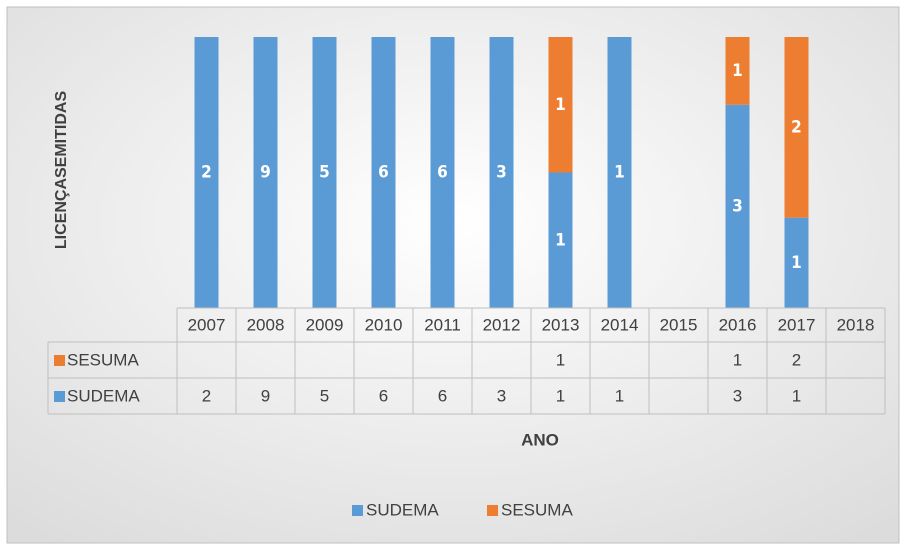 This screenshot has width=906, height=550. Describe the element at coordinates (561, 324) in the screenshot. I see `x-tick-label: 2013` at that location.